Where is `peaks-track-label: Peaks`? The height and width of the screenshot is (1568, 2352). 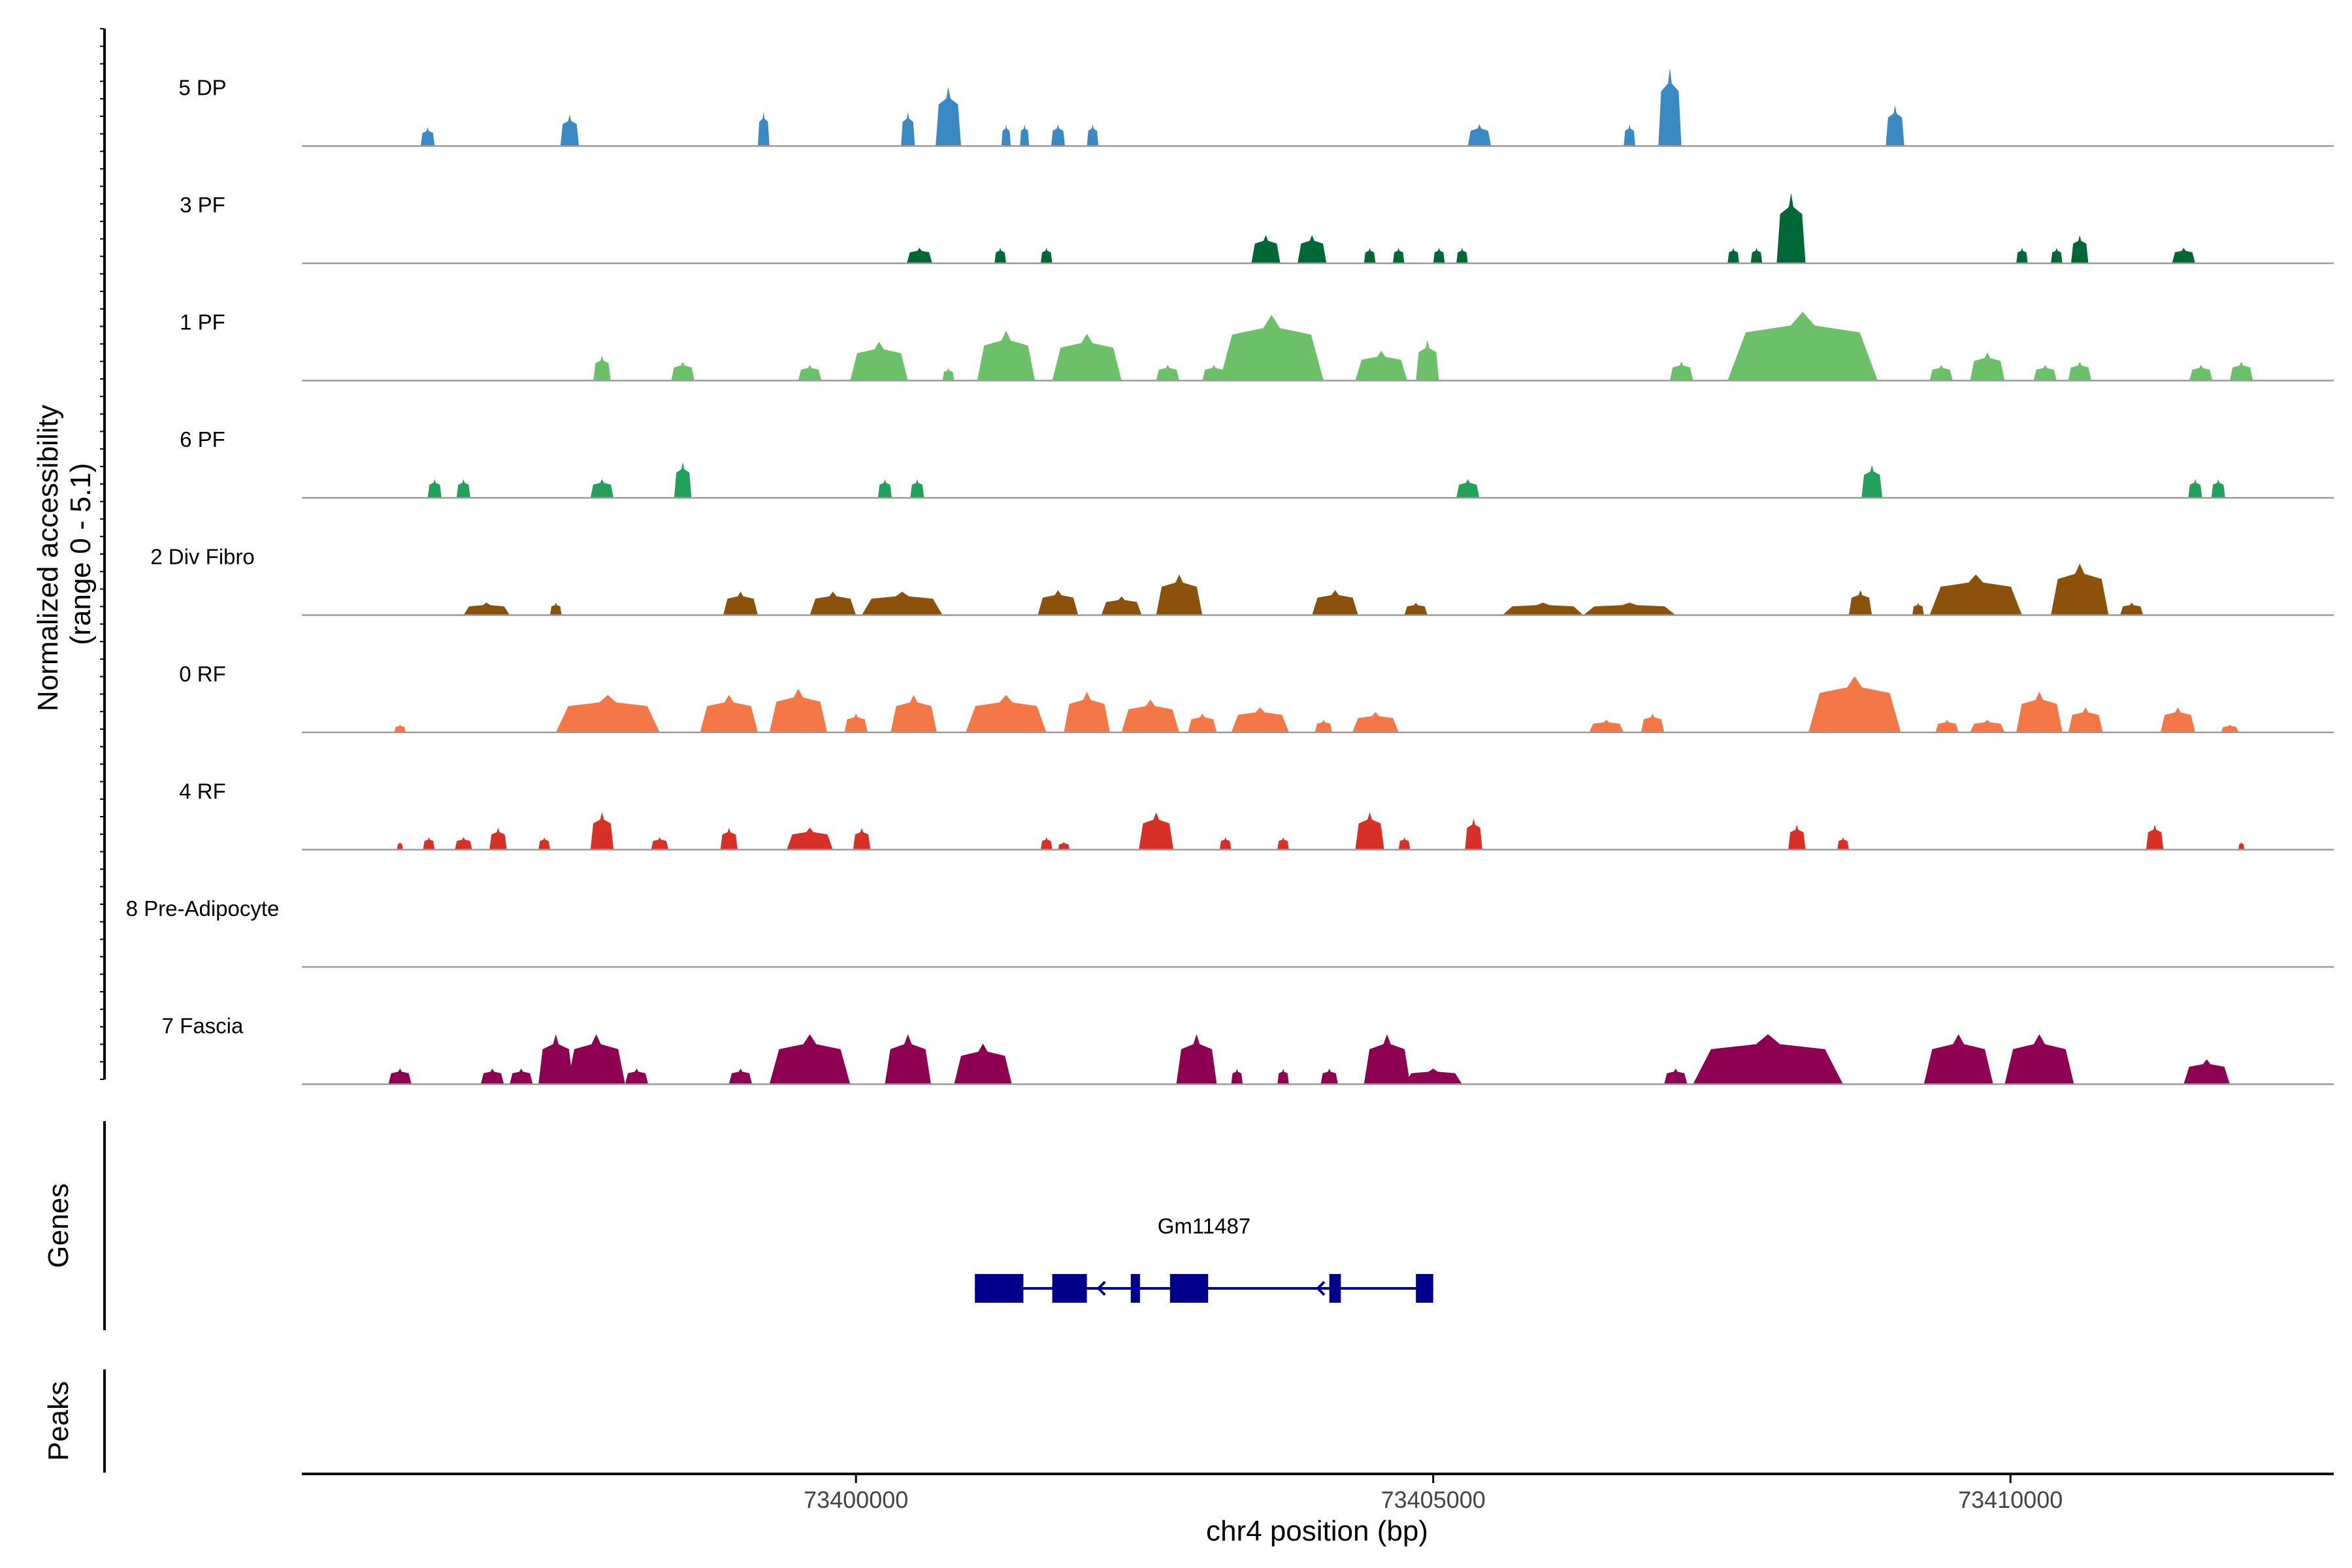 peaks-track-label: Peaks is located at coordinates (58, 1421).